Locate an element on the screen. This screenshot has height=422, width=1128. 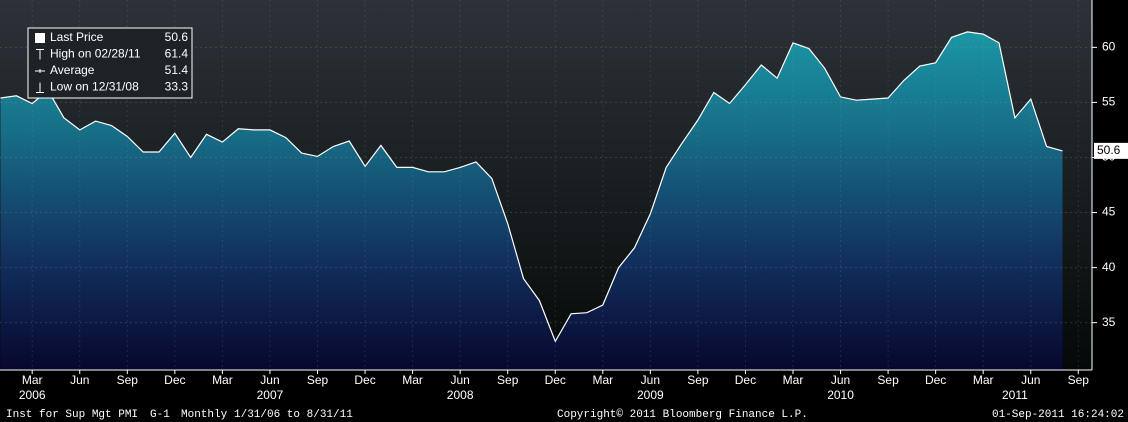
legend-label: High on 02/28/11 is located at coordinates (95, 54).